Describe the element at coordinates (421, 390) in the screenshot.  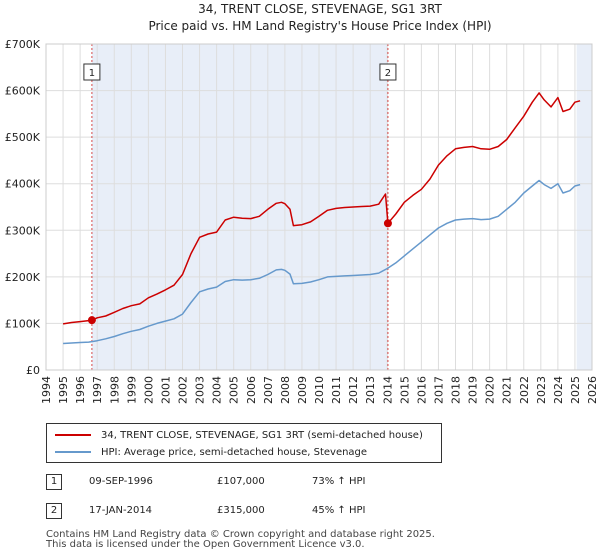
I see `x-tick-label: 2016` at that location.